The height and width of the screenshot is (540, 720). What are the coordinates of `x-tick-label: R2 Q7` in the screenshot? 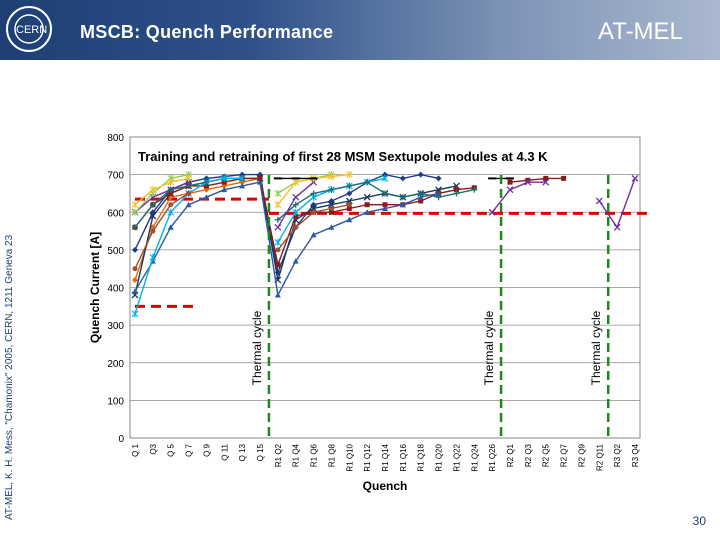 It's located at (564, 455).